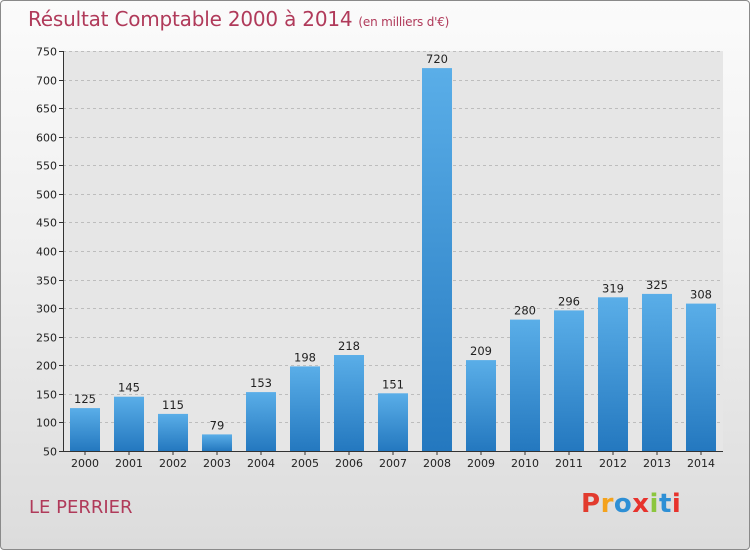 This screenshot has width=750, height=550. I want to click on x-tick-label: 2014, so click(701, 463).